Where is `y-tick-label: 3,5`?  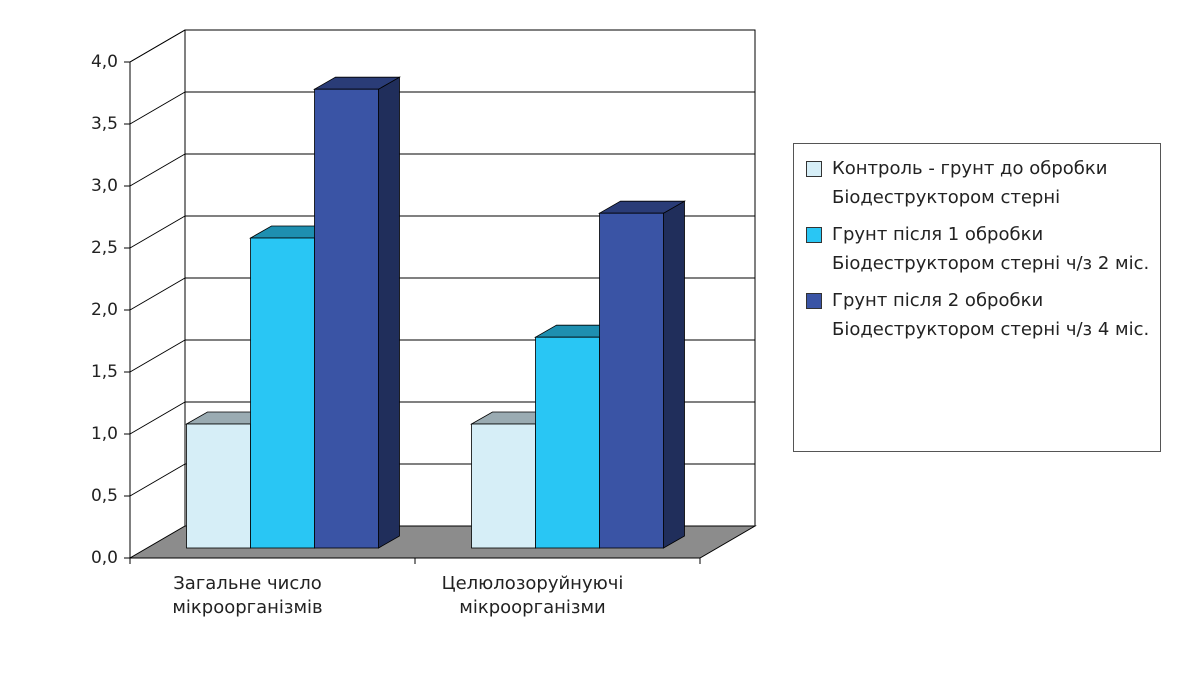 y-tick-label: 3,5 is located at coordinates (104, 124).